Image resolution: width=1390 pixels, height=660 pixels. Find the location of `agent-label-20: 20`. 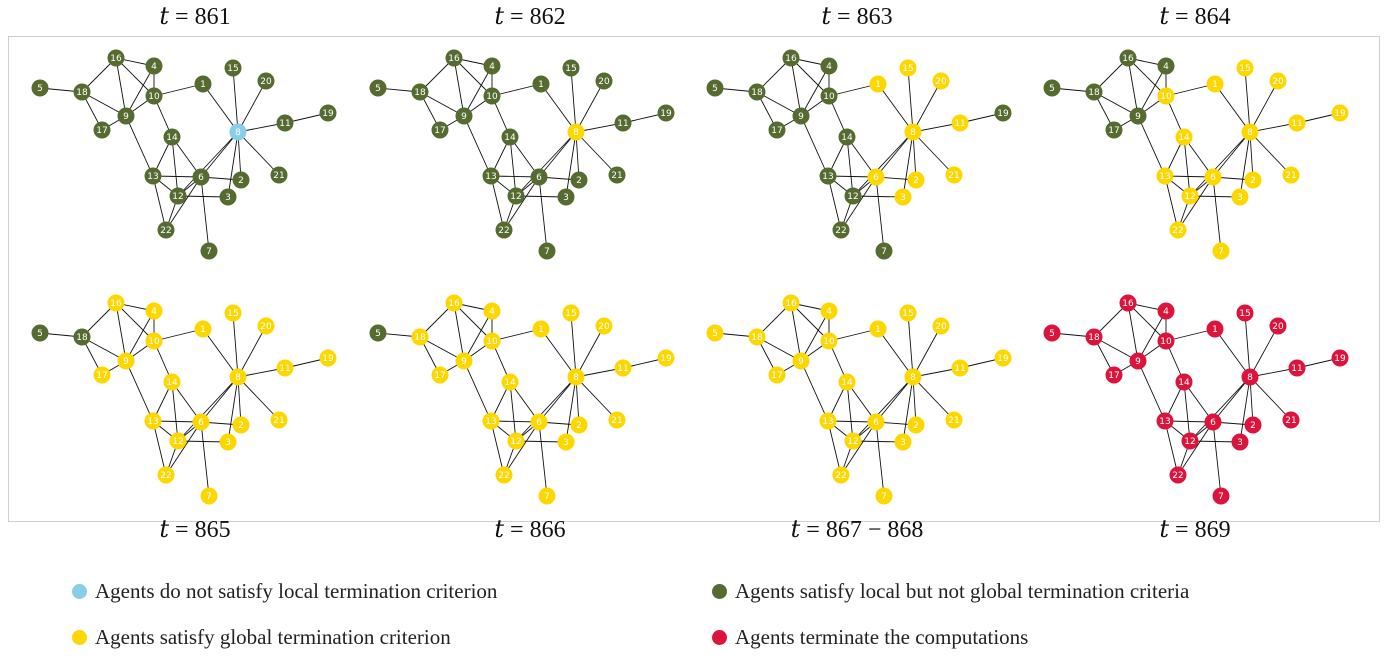

agent-label-20: 20 is located at coordinates (941, 82).